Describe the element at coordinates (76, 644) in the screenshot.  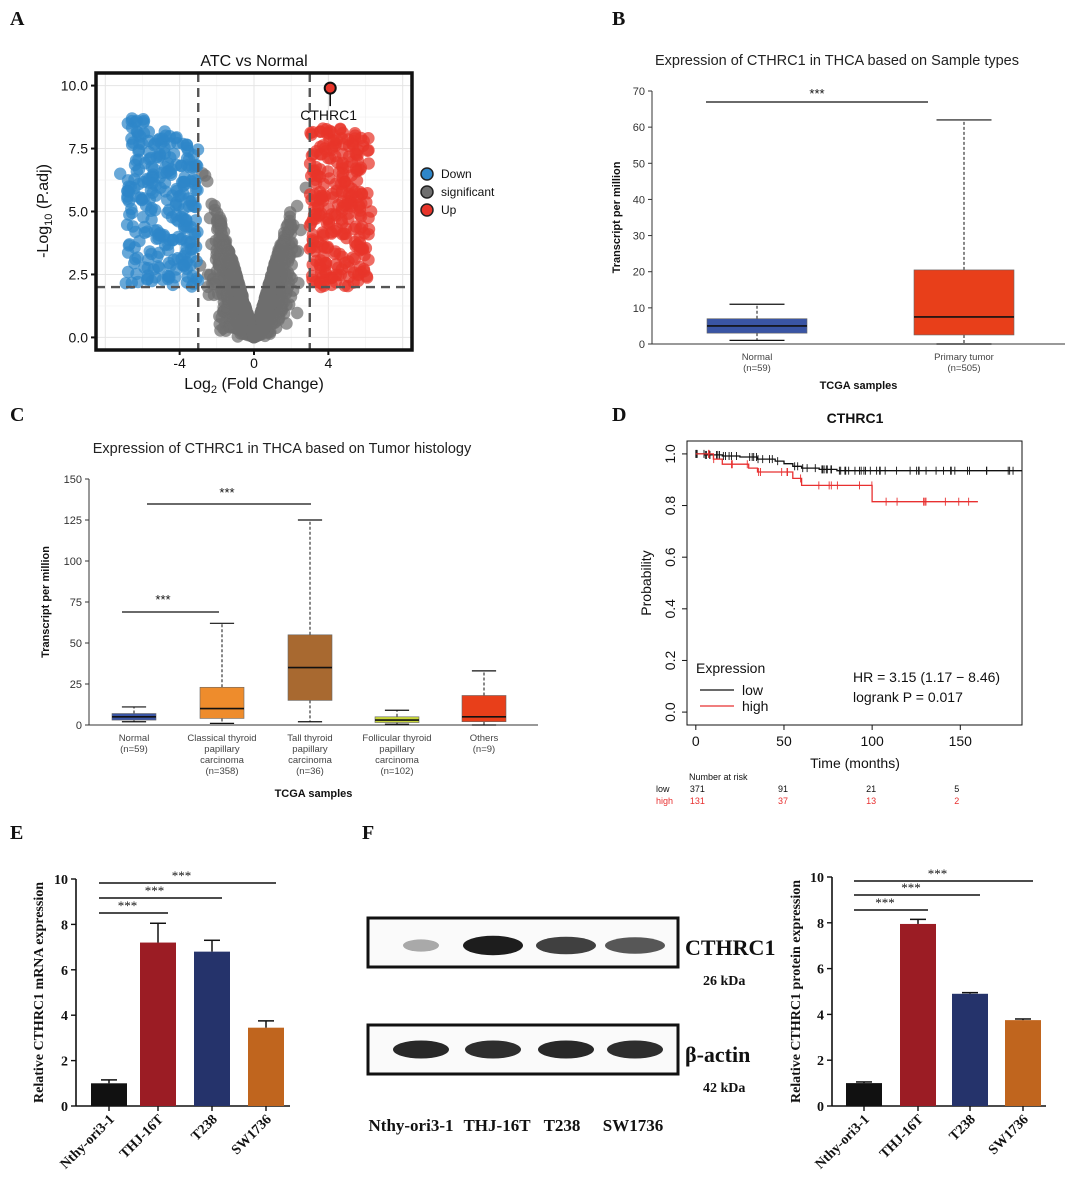
I see `panelc-y-tick-label: 50` at that location.